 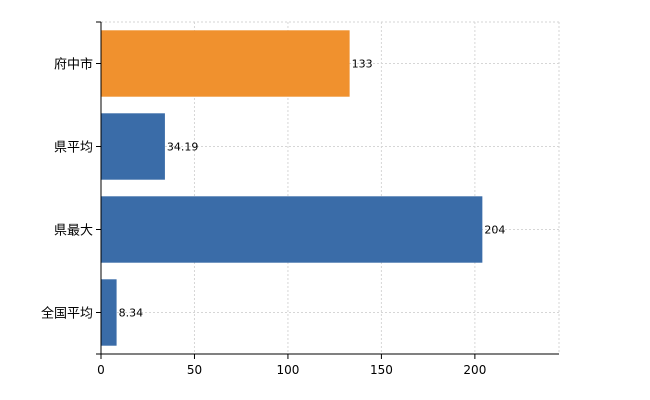 I want to click on x-tick-label: 100, so click(x=287, y=370).